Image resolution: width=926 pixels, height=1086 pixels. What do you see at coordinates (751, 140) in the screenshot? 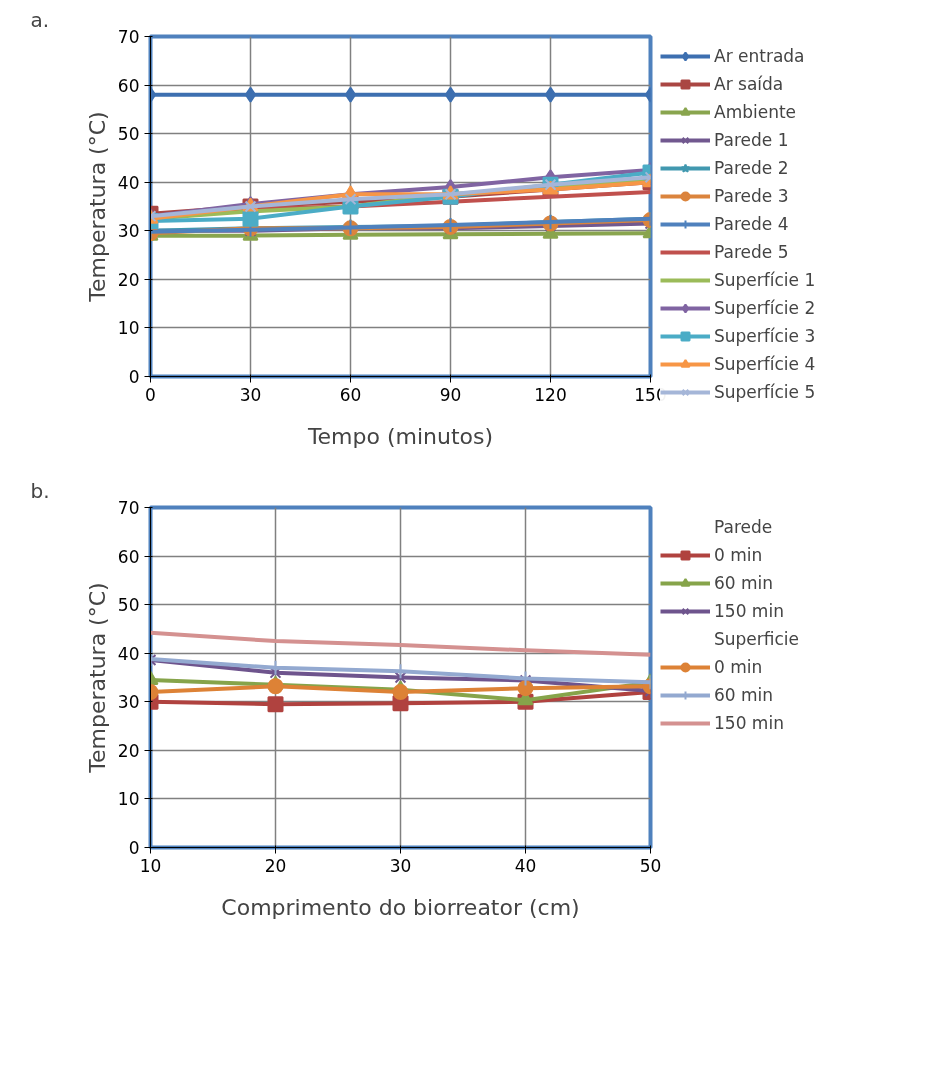
I see `legend-label: Parede 1` at bounding box center [751, 140].